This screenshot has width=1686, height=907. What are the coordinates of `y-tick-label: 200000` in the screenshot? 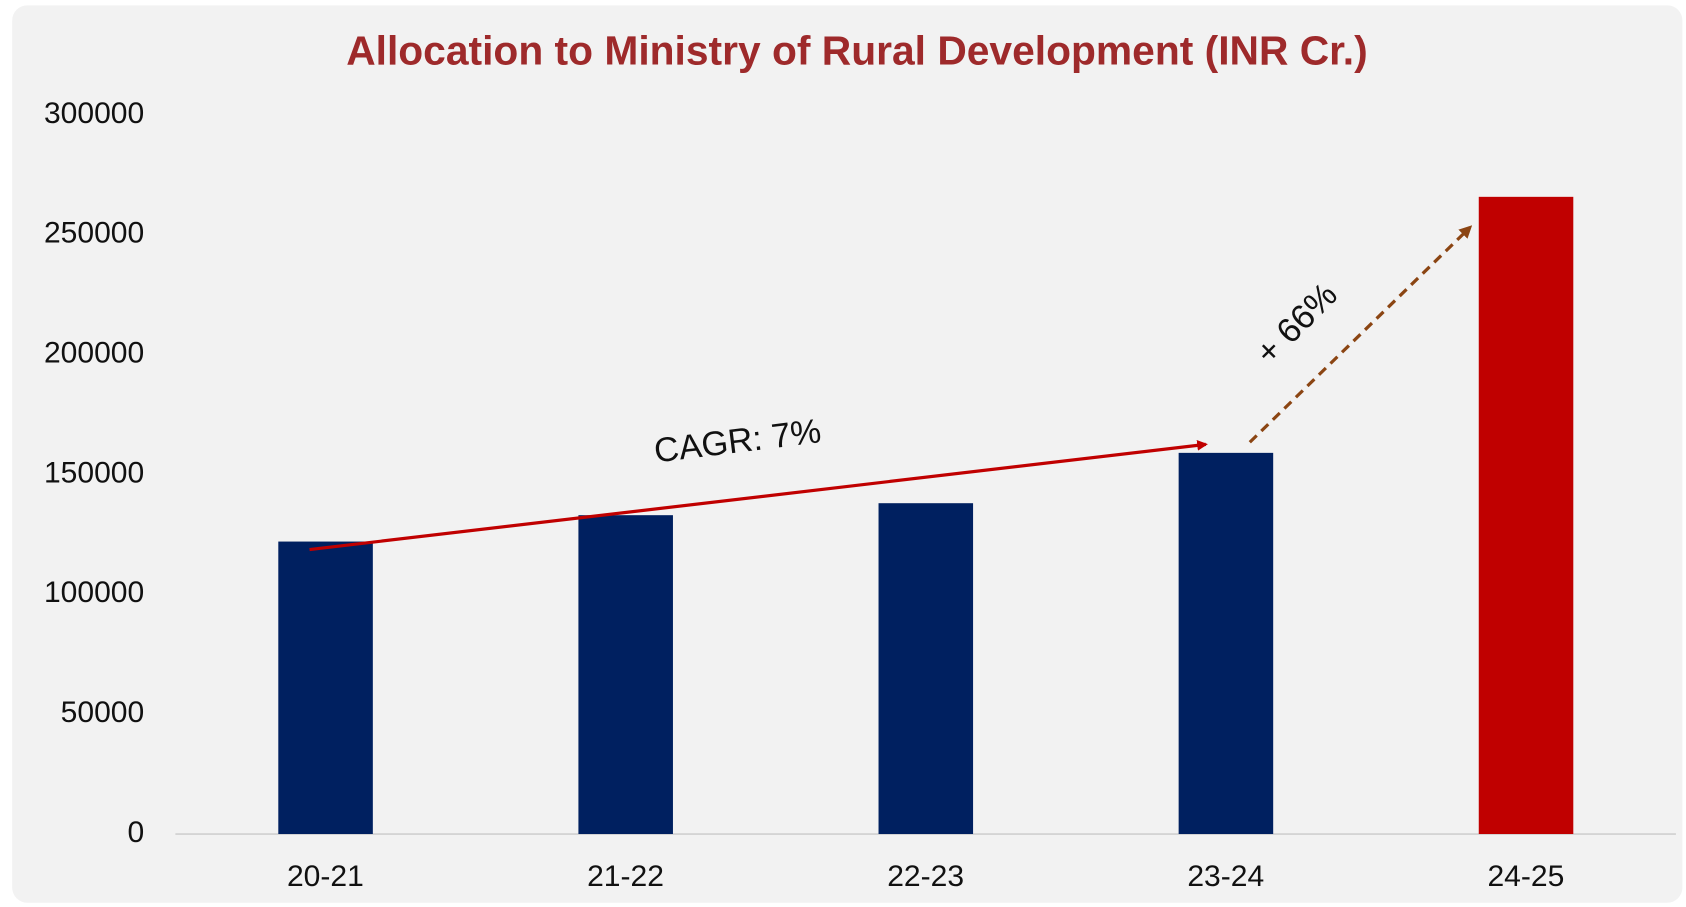 It's located at (94, 353).